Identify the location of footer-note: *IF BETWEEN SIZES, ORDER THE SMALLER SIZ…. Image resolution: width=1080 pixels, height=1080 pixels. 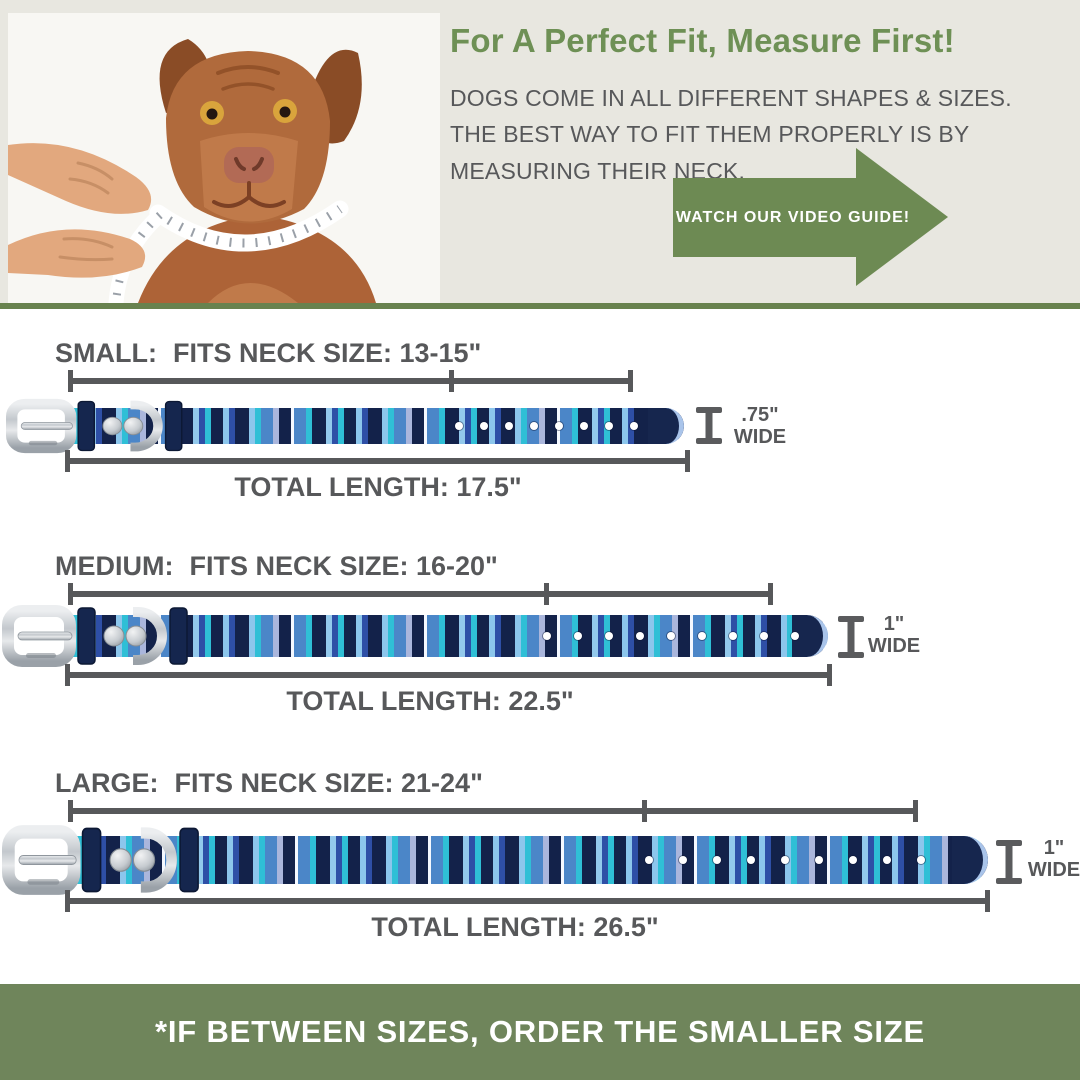
(540, 1031).